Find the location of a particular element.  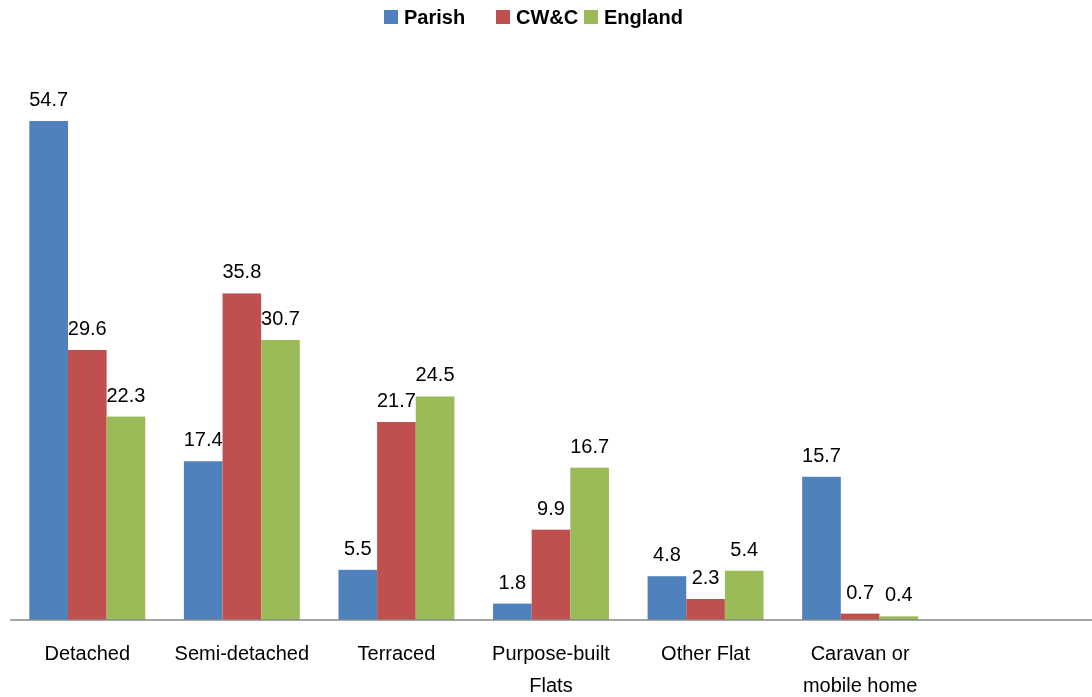

legend-label: England is located at coordinates (643, 17).